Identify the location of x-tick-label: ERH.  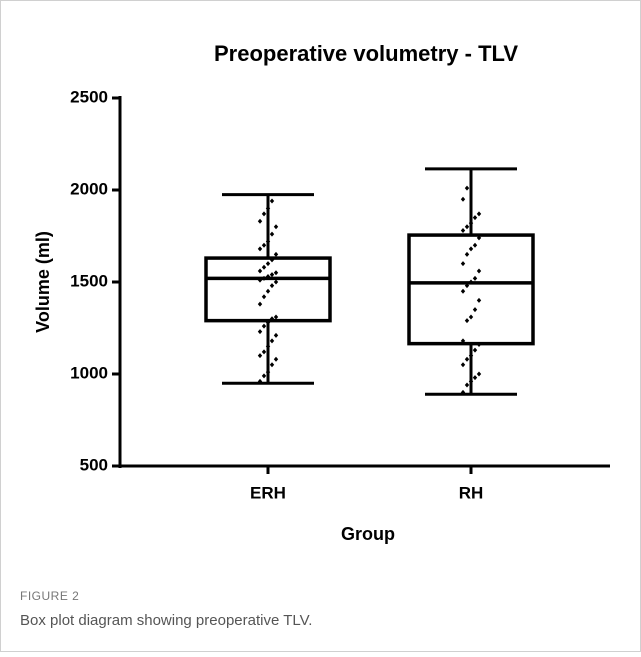
(268, 492).